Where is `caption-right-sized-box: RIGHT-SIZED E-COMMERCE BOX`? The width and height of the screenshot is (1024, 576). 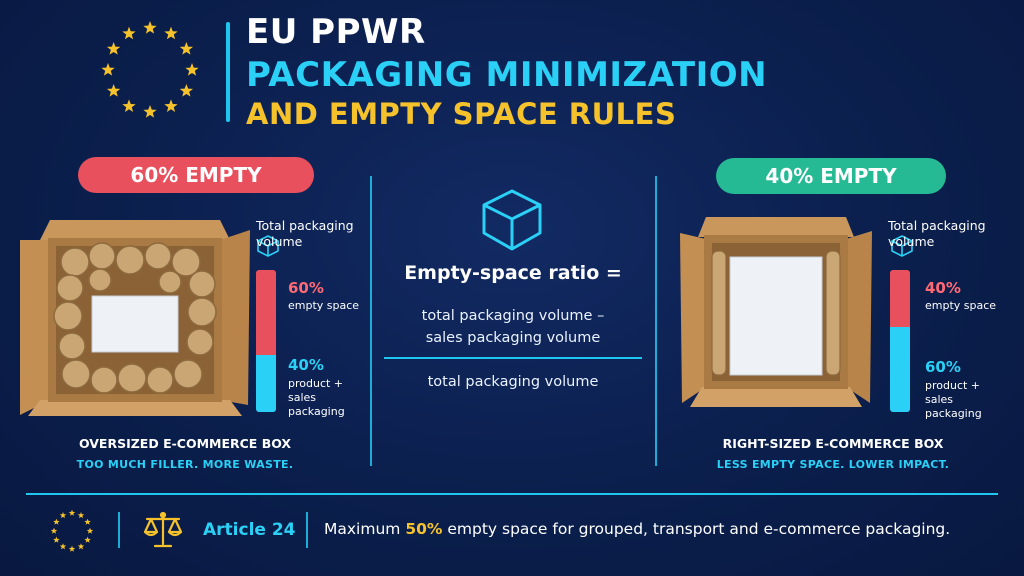
caption-right-sized-box: RIGHT-SIZED E-COMMERCE BOX is located at coordinates (833, 443).